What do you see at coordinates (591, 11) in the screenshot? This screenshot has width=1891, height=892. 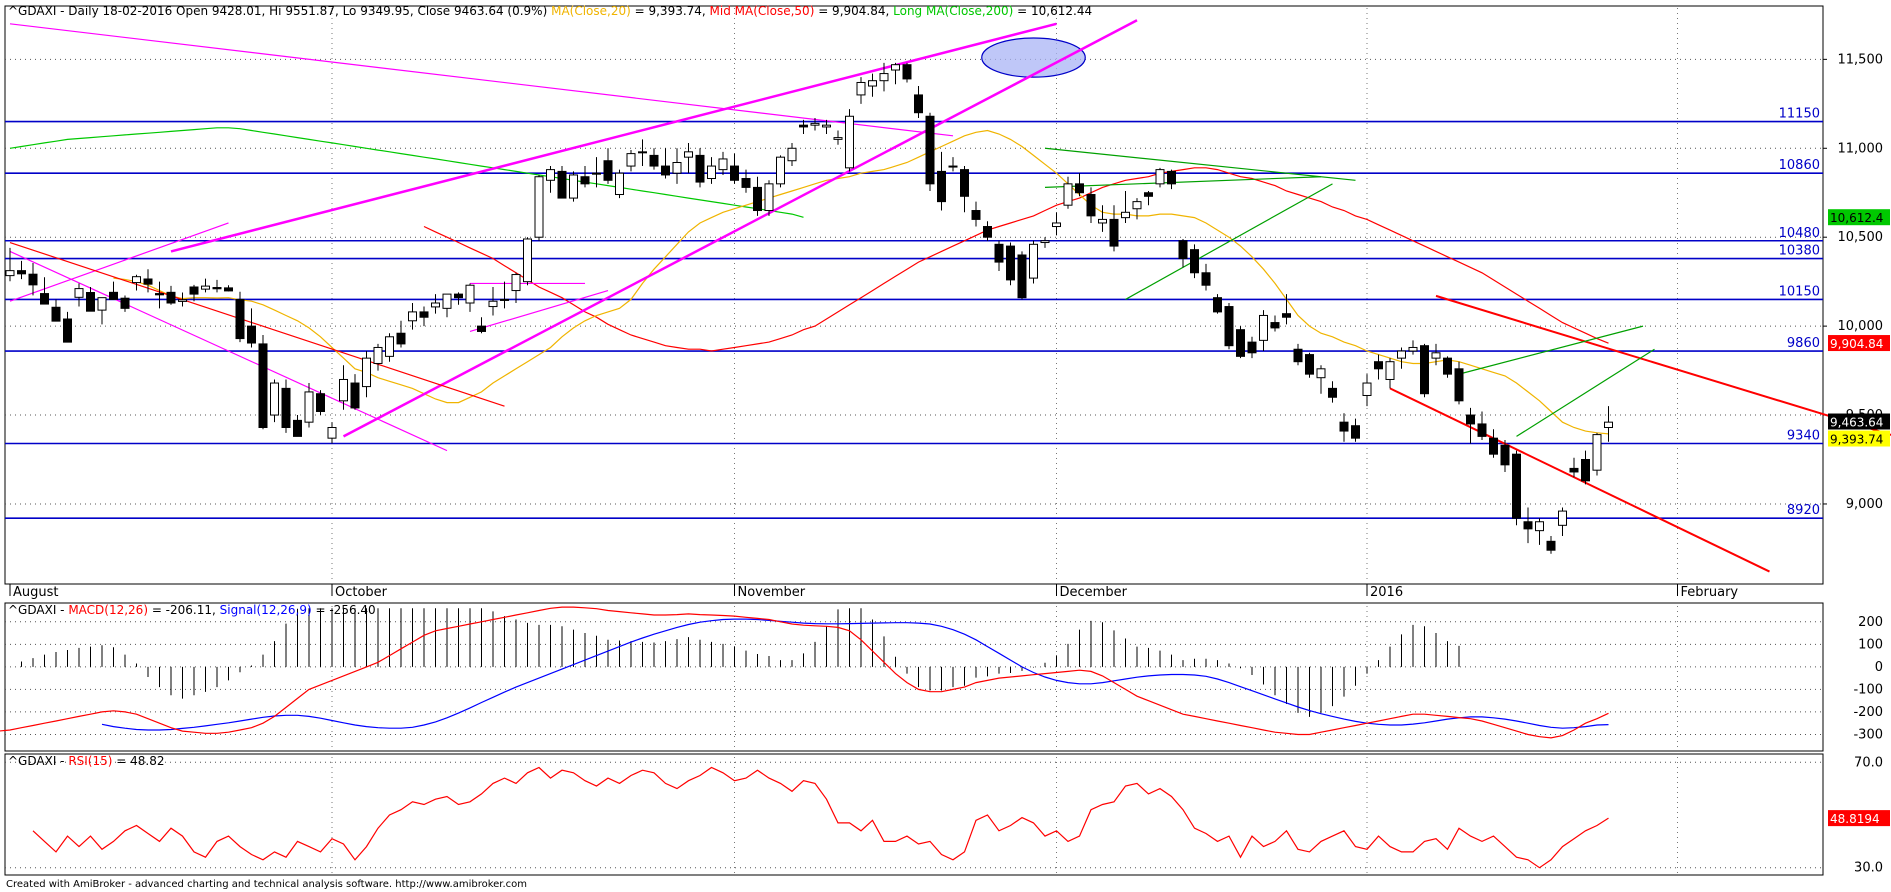 I see `ma20-legend-label: MA(Close,20)` at bounding box center [591, 11].